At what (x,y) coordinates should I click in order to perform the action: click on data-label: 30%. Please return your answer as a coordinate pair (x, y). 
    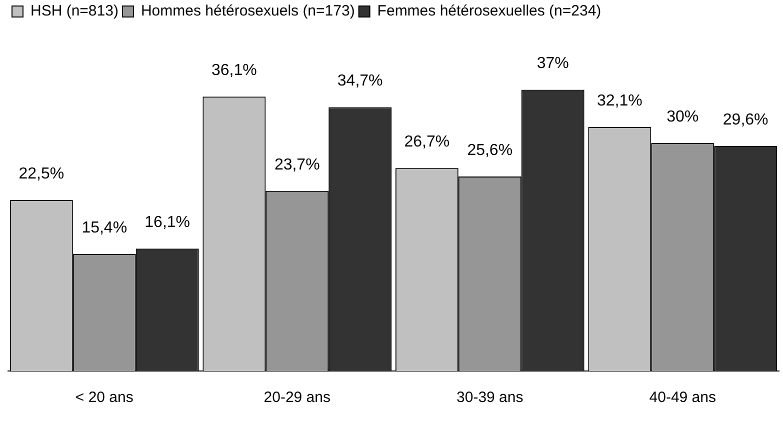
    Looking at the image, I should click on (682, 117).